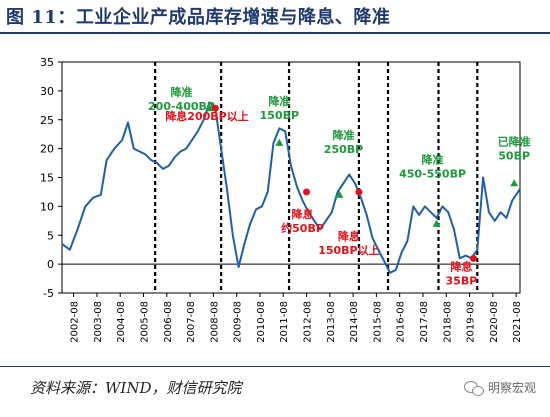 Image resolution: width=550 pixels, height=417 pixels. Describe the element at coordinates (47, 120) in the screenshot. I see `y-tick-label: 25` at that location.